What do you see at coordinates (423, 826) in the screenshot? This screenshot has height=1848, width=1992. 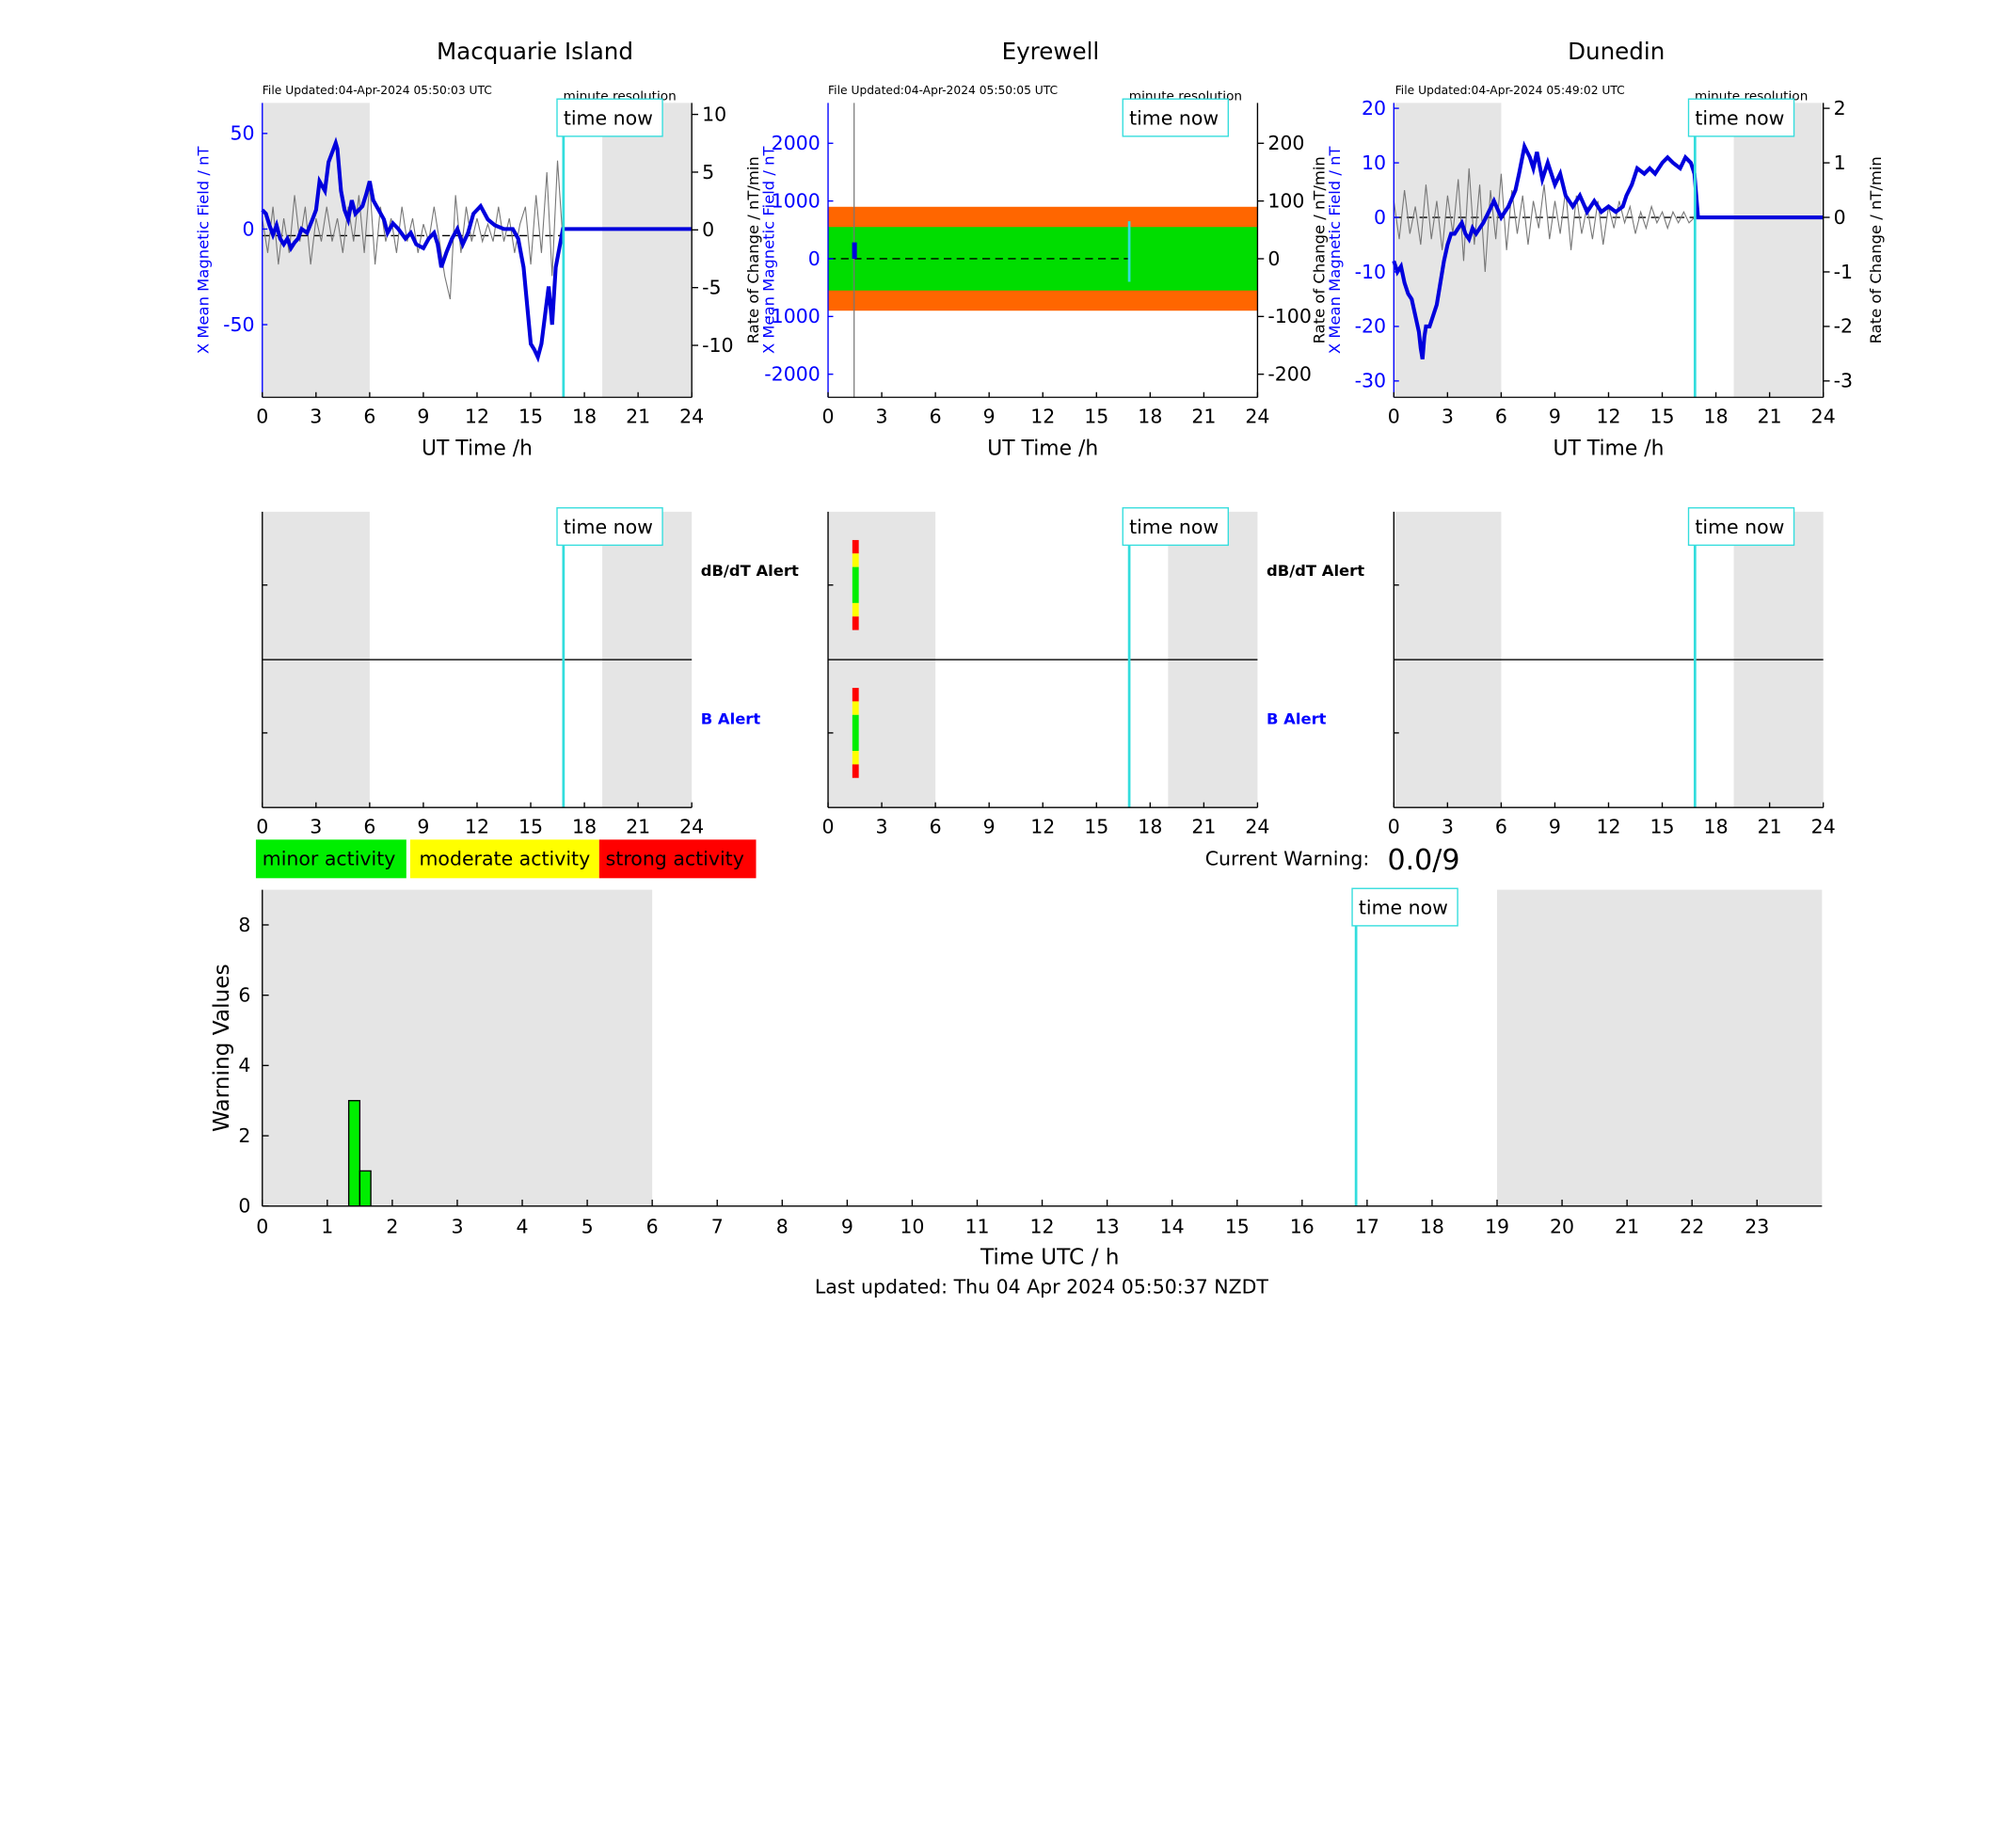 I see `x-tick-label-macquarie: 9` at bounding box center [423, 826].